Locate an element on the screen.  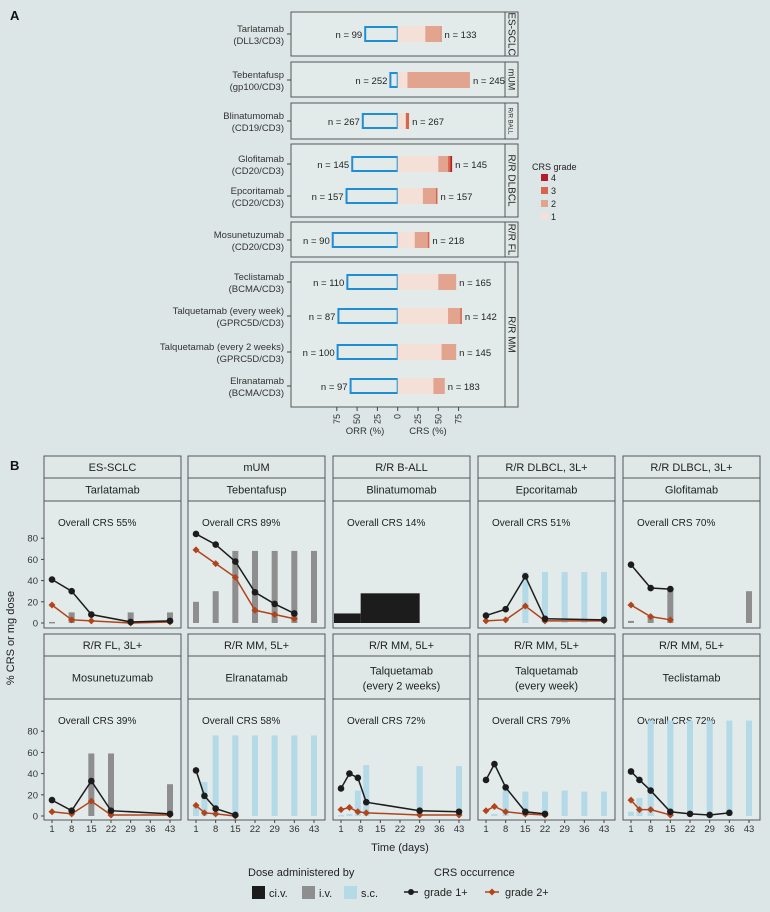
legend-title: CRS grade is located at coordinates (554, 167).